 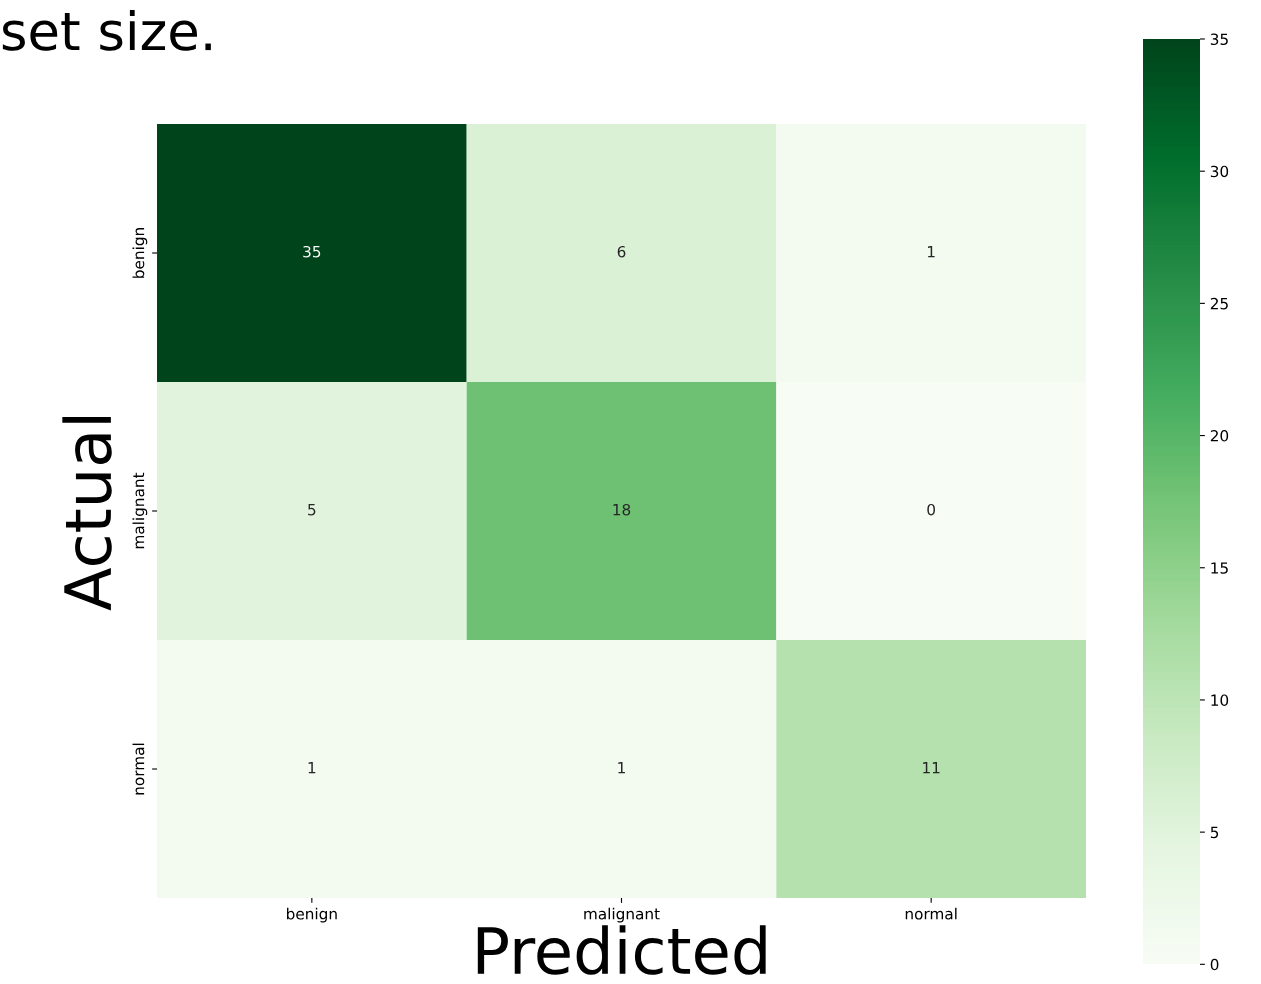 I want to click on color-bar-label: 30, so click(x=1219, y=171).